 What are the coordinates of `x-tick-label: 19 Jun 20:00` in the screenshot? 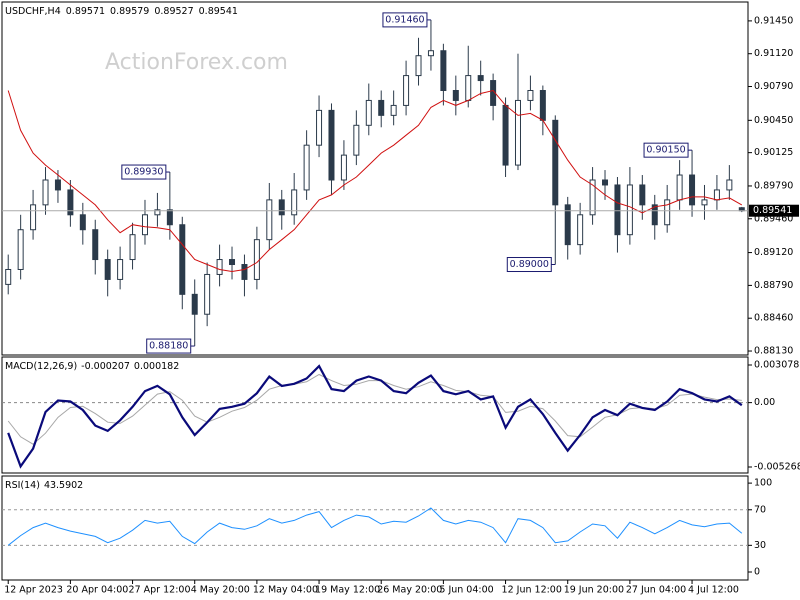 It's located at (594, 590).